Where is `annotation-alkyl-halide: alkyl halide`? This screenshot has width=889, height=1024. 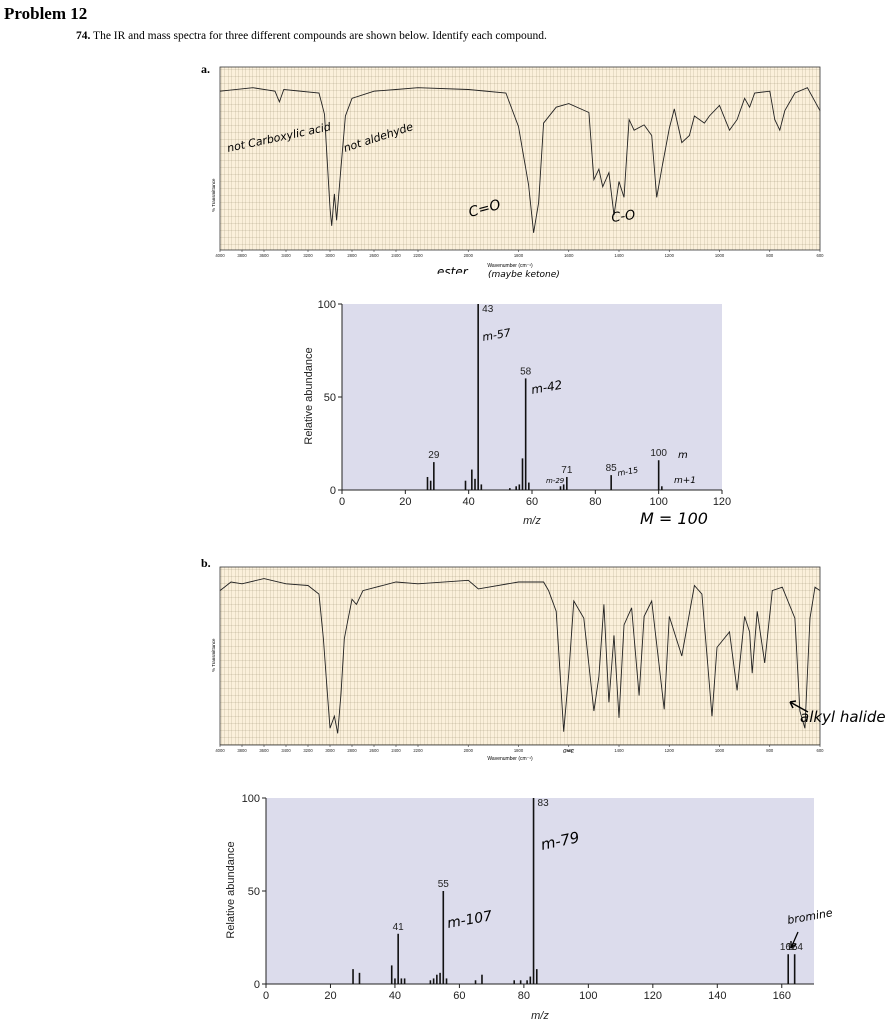 annotation-alkyl-halide: alkyl halide is located at coordinates (843, 717).